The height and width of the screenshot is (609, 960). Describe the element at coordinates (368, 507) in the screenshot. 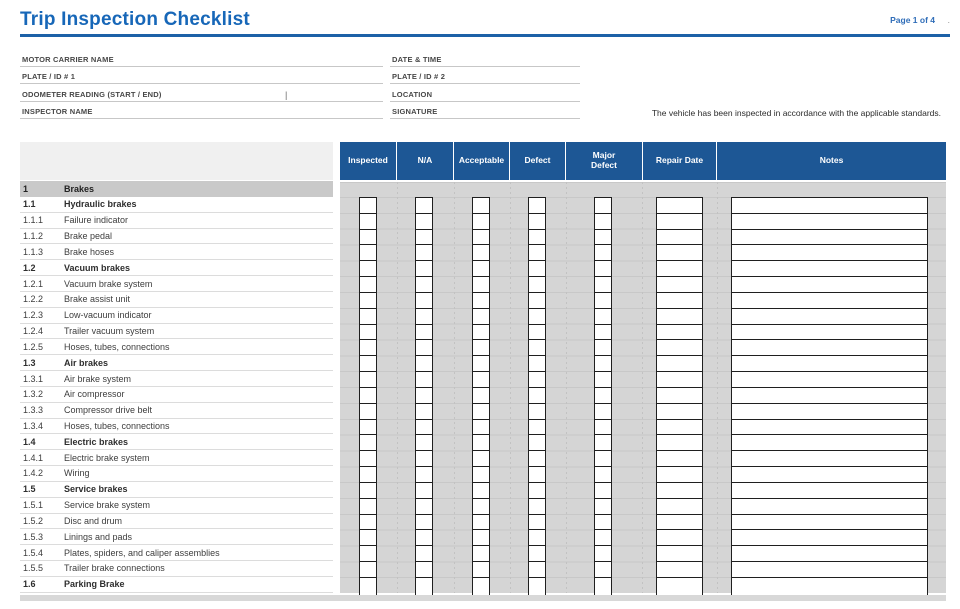

I see `checkbox-inspected-1.5.1` at that location.